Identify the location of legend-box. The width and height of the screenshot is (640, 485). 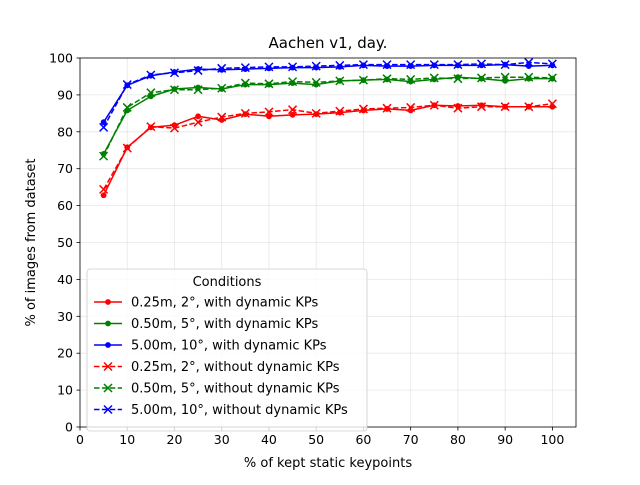
(227, 350).